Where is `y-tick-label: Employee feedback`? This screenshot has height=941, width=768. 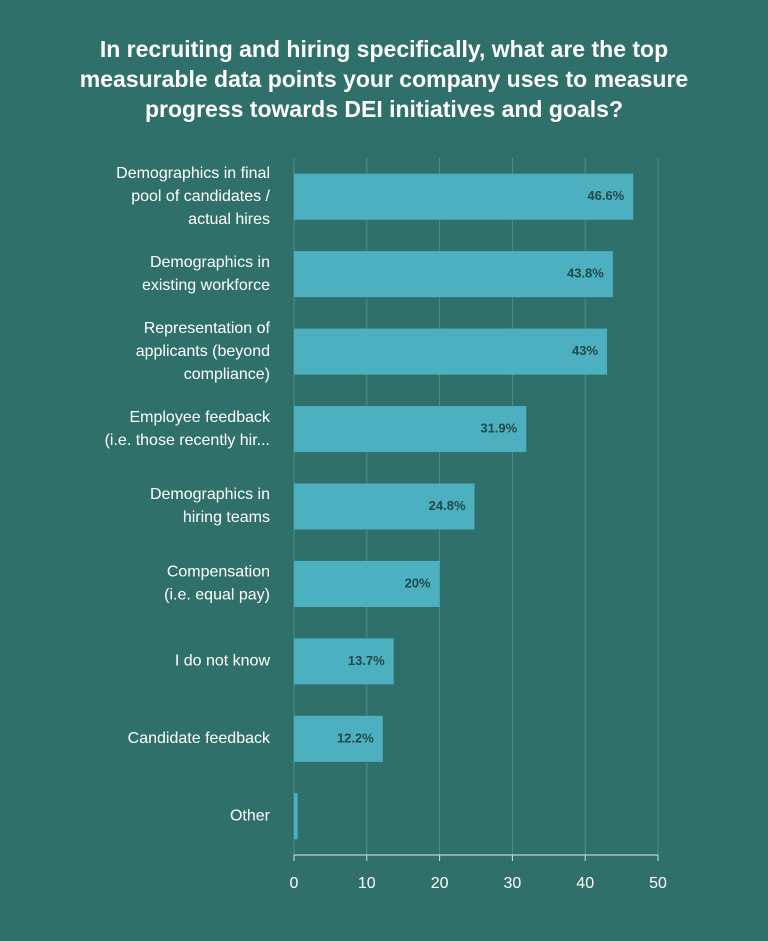 y-tick-label: Employee feedback is located at coordinates (200, 417).